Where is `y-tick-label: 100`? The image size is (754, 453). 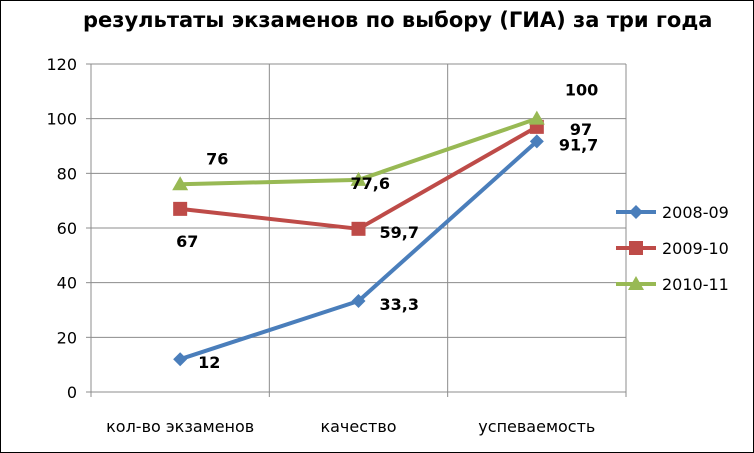 y-tick-label: 100 is located at coordinates (61, 119).